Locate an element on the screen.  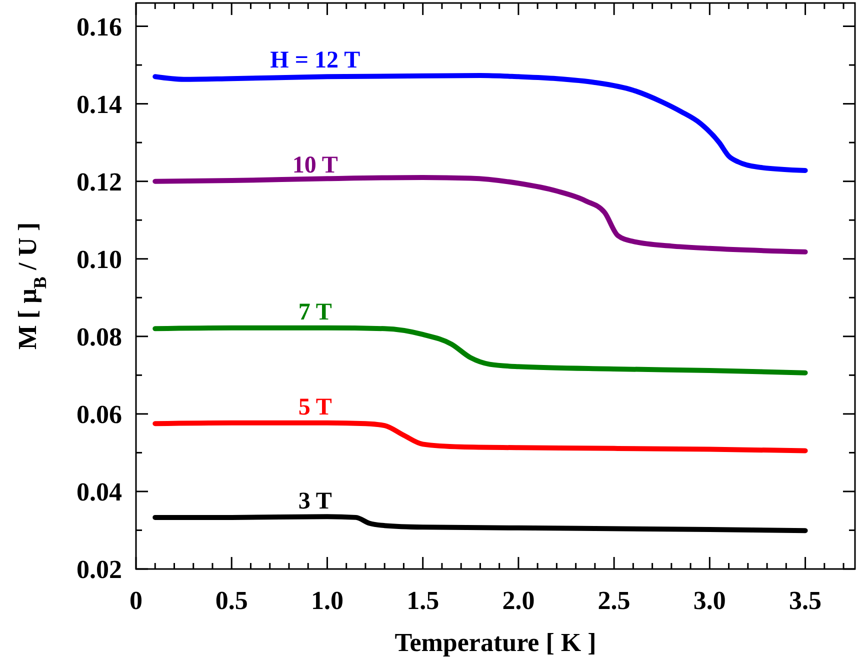
series-label: 10 T is located at coordinates (315, 165).